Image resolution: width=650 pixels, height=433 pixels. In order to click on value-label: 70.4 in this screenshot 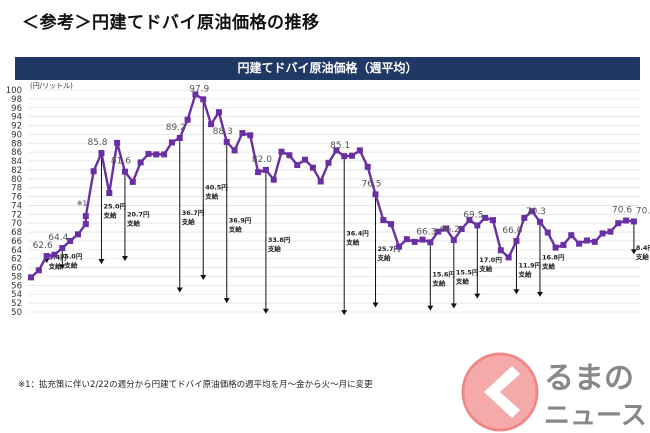, I will do `click(643, 211)`.